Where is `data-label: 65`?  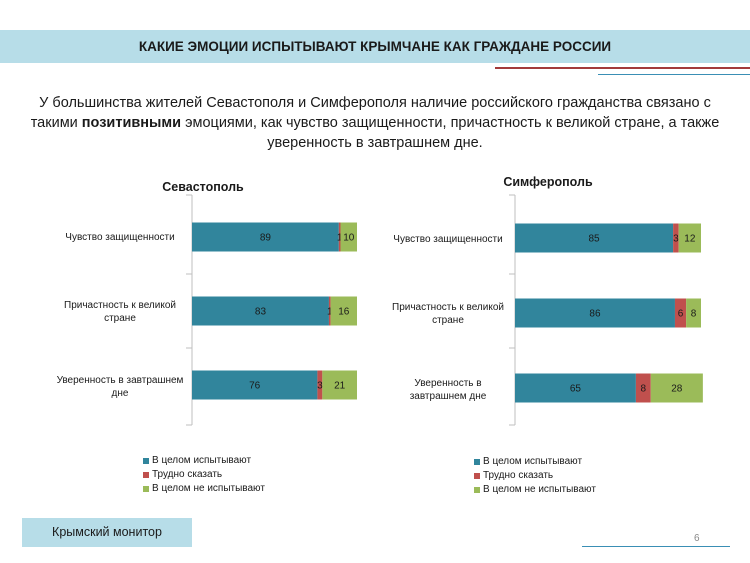
data-label: 65 is located at coordinates (576, 389).